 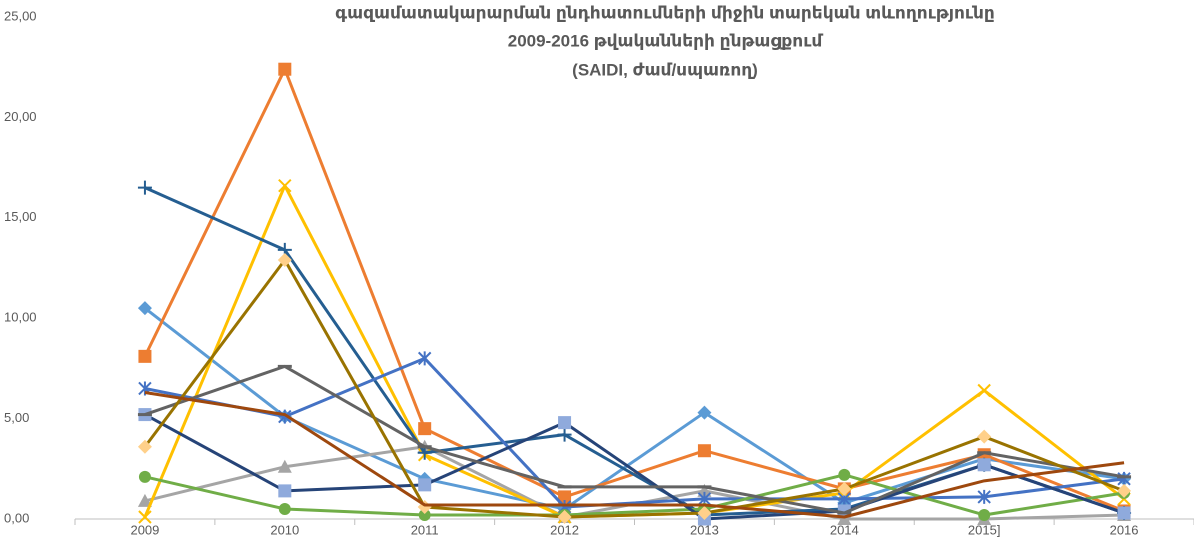 What do you see at coordinates (844, 529) in the screenshot?
I see `x-tick-label: 2014` at bounding box center [844, 529].